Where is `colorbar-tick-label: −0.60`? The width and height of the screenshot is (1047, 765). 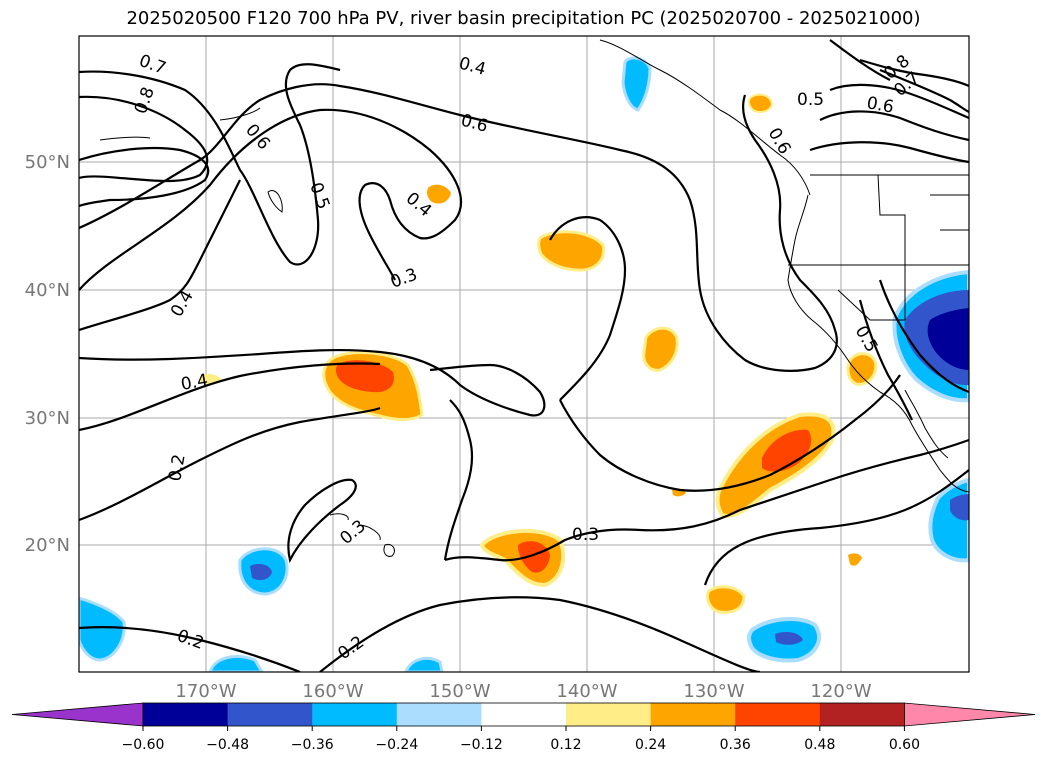
colorbar-tick-label: −0.60 is located at coordinates (143, 745).